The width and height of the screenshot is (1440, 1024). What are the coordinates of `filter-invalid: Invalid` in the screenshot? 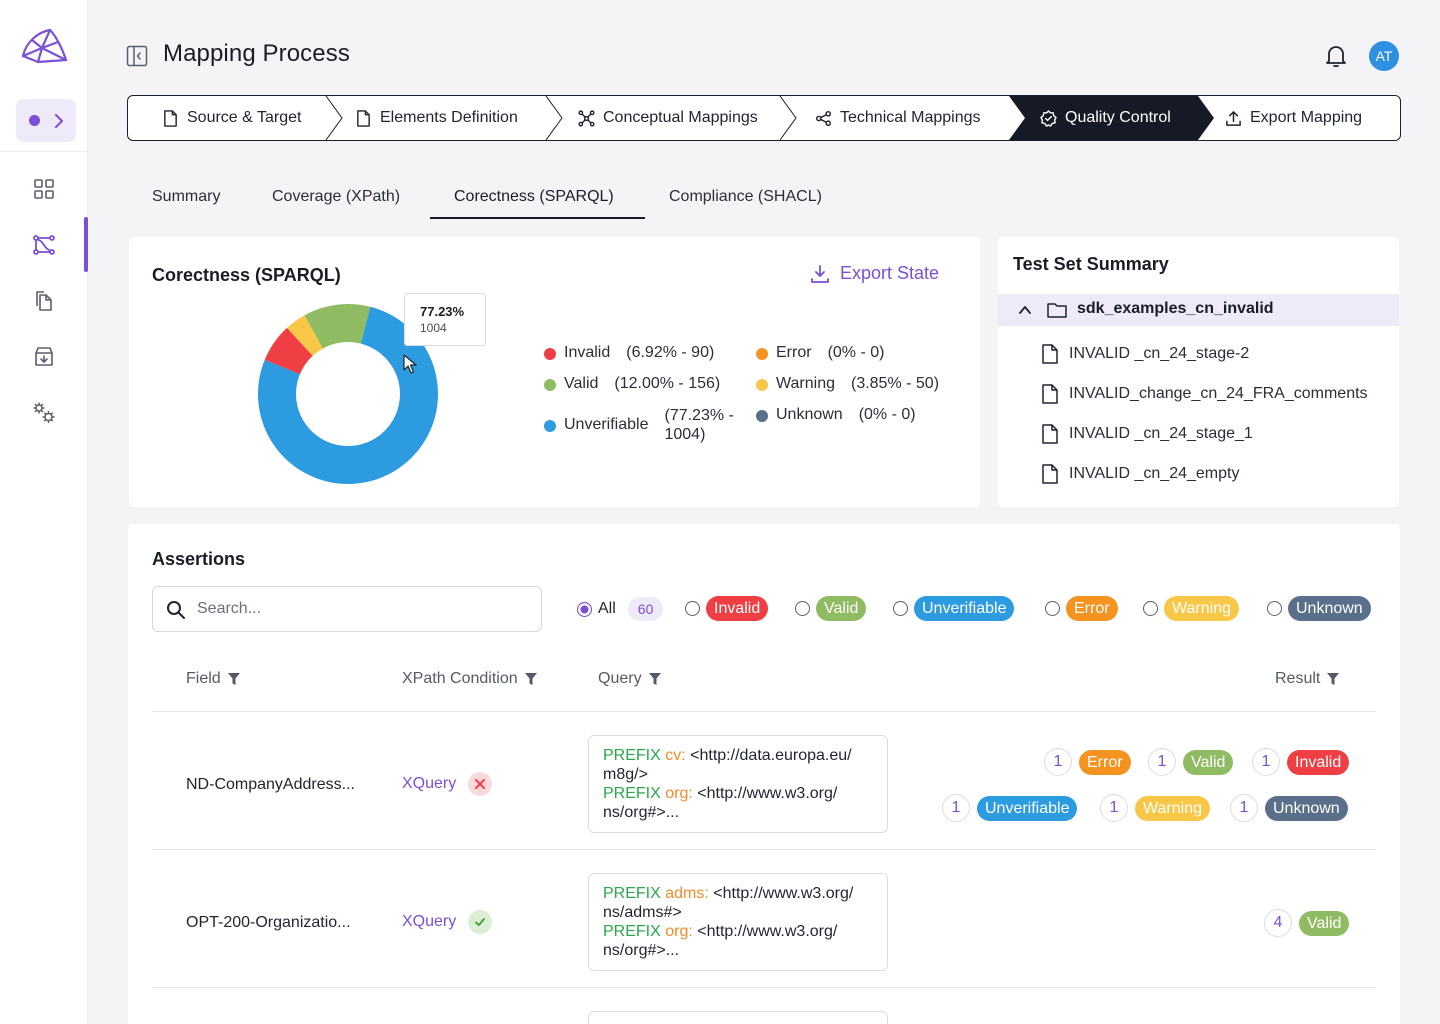 It's located at (727, 608).